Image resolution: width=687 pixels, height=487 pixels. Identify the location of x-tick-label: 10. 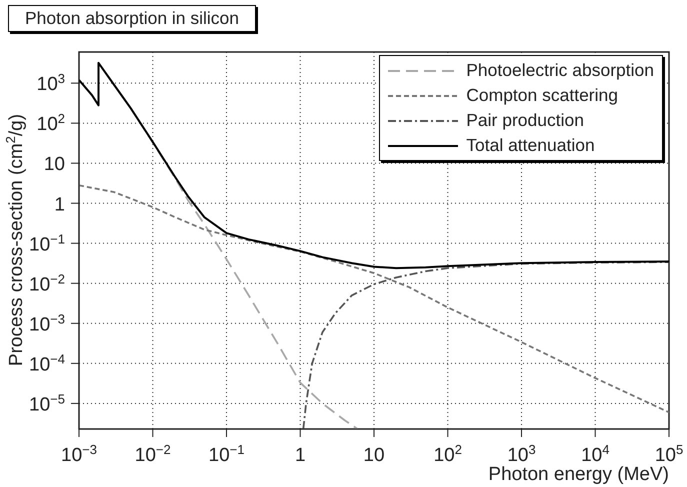
(374, 455).